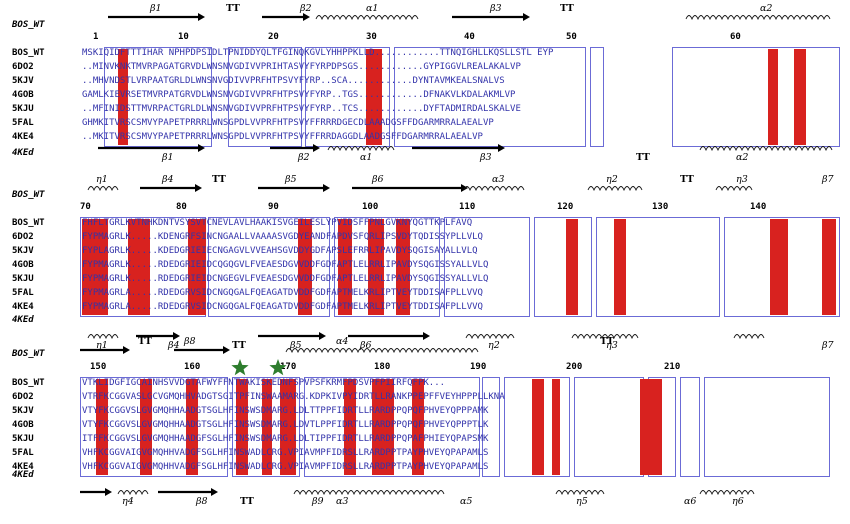  What do you see at coordinates (181, 207) in the screenshot?
I see `residue-number: 80` at bounding box center [181, 207].